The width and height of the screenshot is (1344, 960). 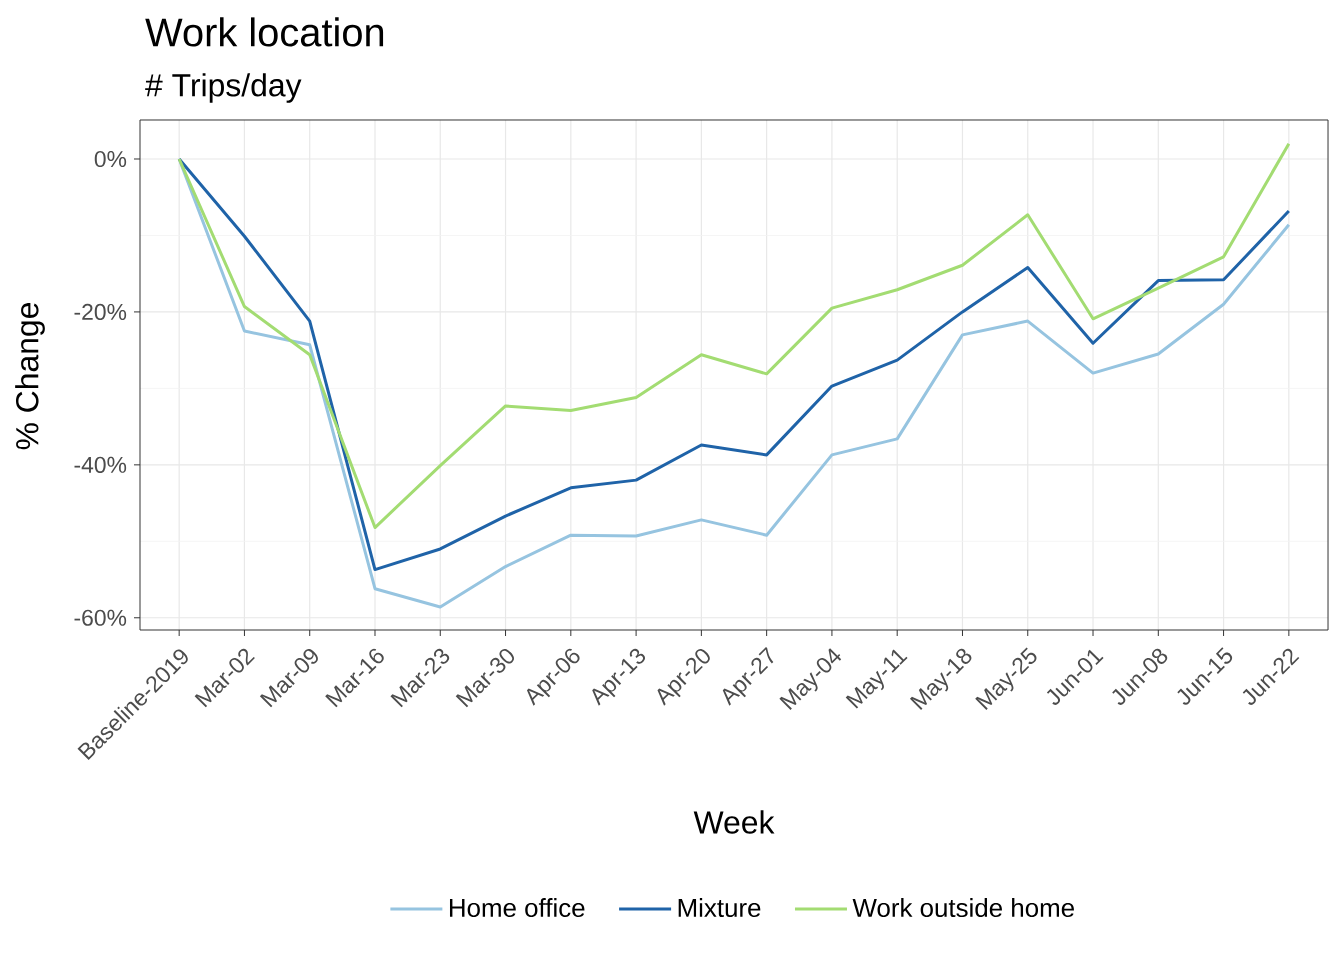 I want to click on y-axis-title: % Change, so click(x=30, y=376).